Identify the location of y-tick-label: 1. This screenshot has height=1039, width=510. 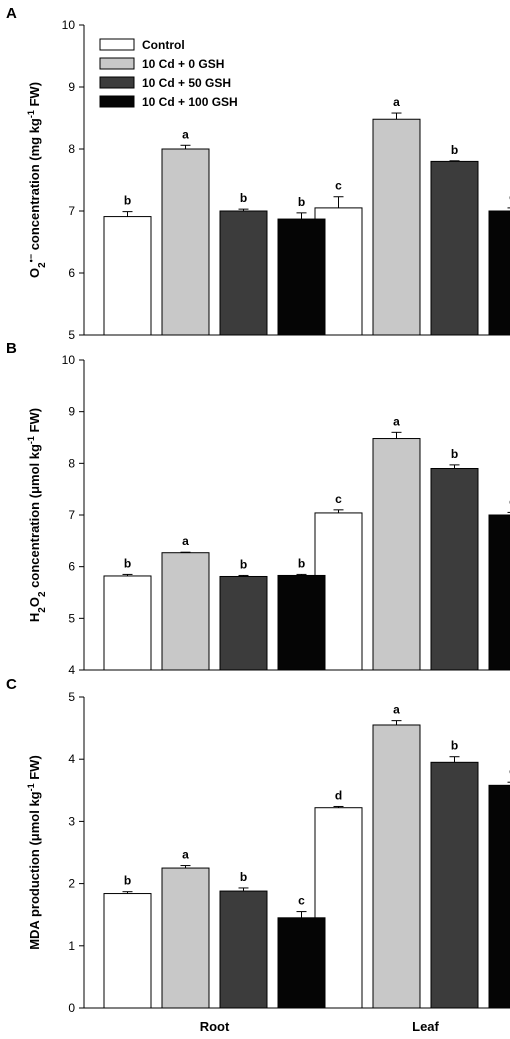
(71, 946).